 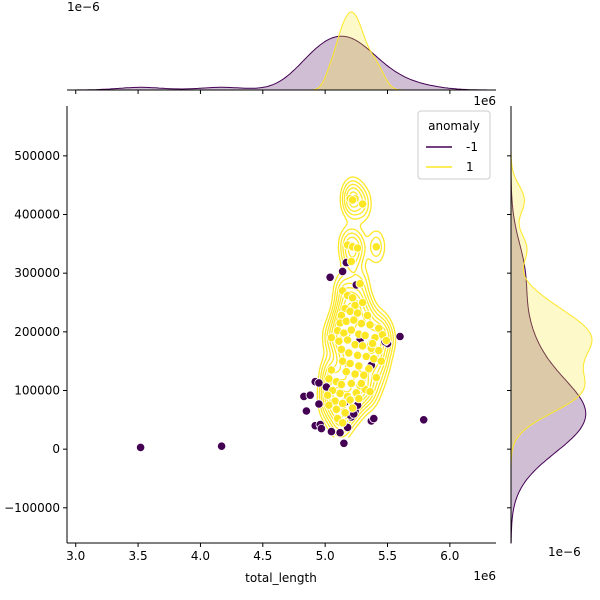 I want to click on right-marginal-offset-label: 1e−6, so click(x=564, y=552).